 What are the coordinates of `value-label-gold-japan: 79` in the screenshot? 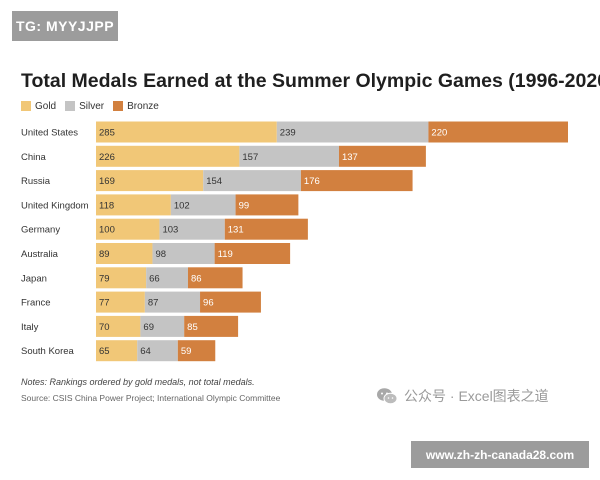 It's located at (104, 278).